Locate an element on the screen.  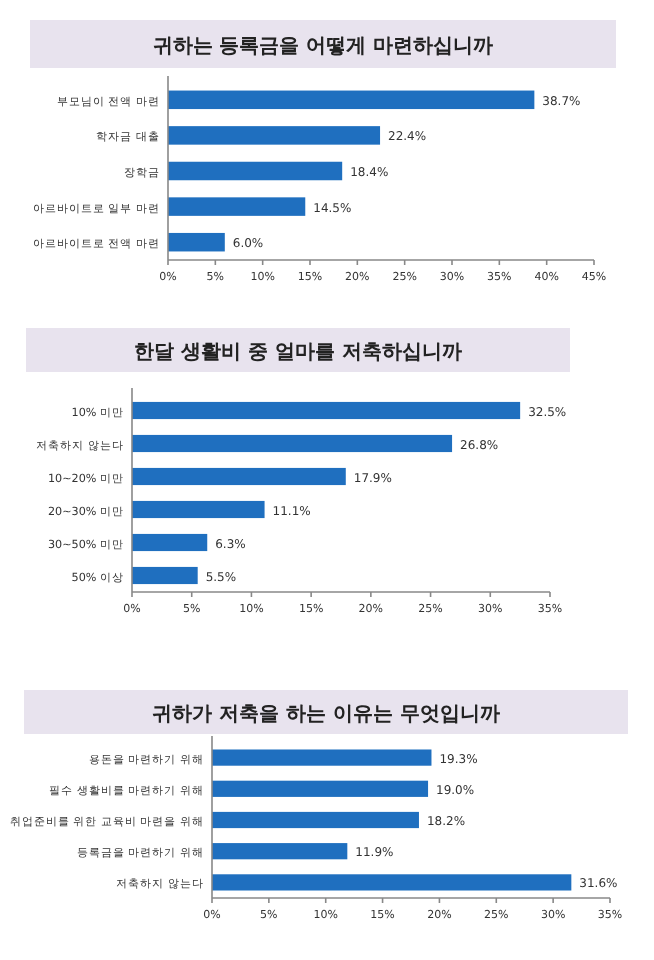
chart-title: 귀하는 등록금을 어떻게 마련하십니까 is located at coordinates (323, 47).